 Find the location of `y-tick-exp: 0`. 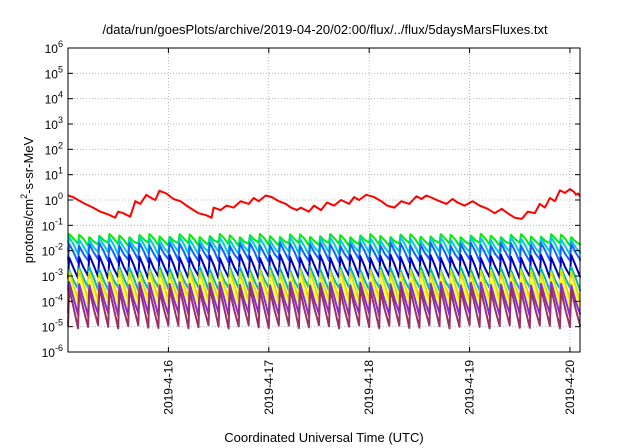

y-tick-exp: 0 is located at coordinates (60, 196).